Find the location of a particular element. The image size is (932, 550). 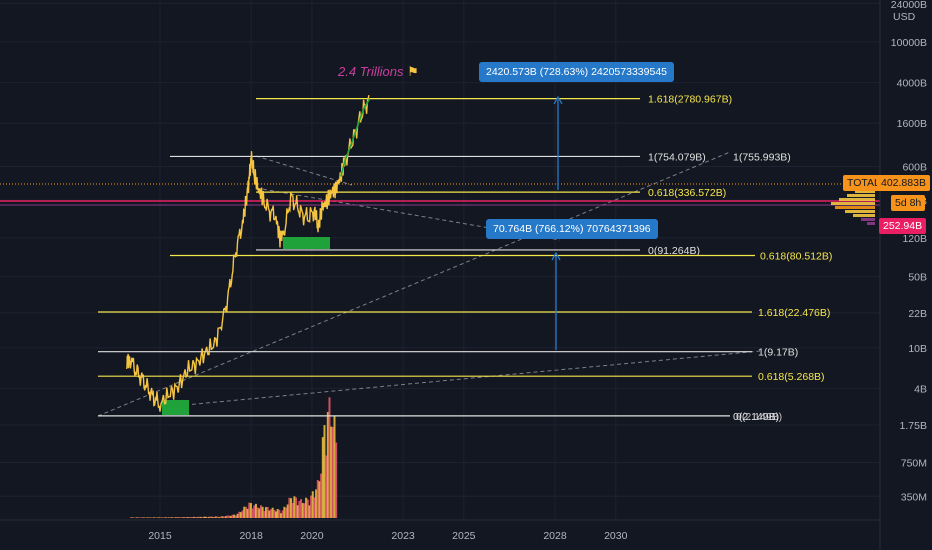

x-tick-label: 2025 is located at coordinates (464, 536).